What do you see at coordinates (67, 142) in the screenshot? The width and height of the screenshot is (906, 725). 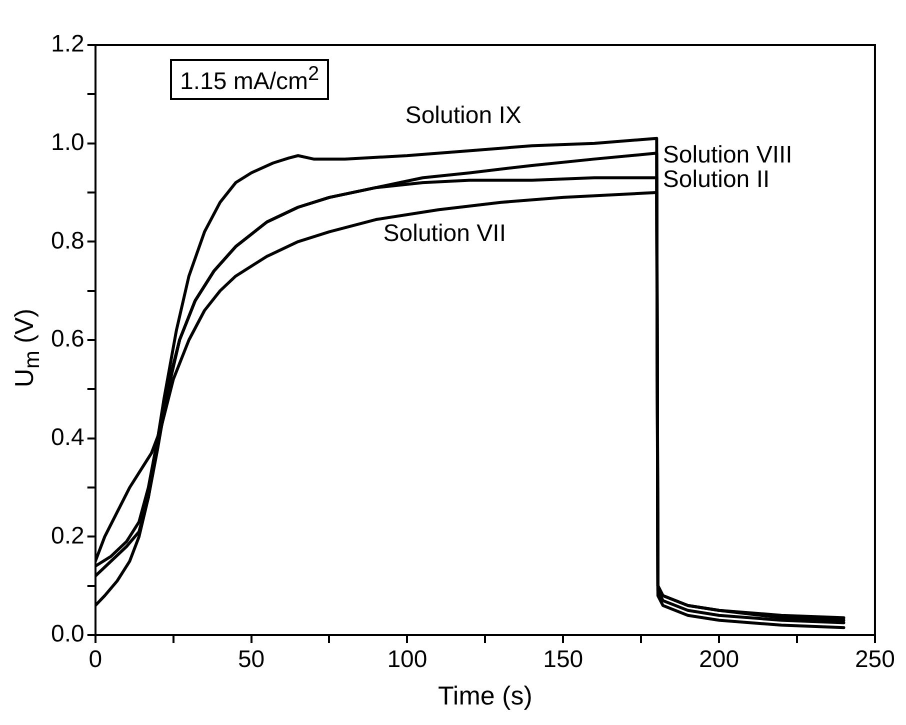 I see `y-tick-label: 1.0` at bounding box center [67, 142].